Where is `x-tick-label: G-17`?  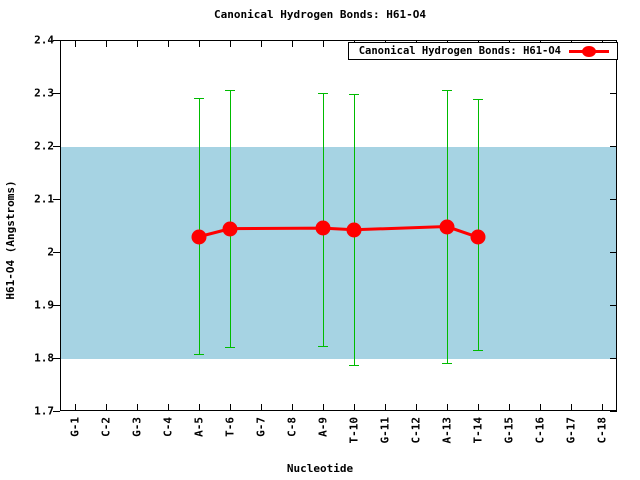 x-tick-label: G-17 is located at coordinates (571, 430).